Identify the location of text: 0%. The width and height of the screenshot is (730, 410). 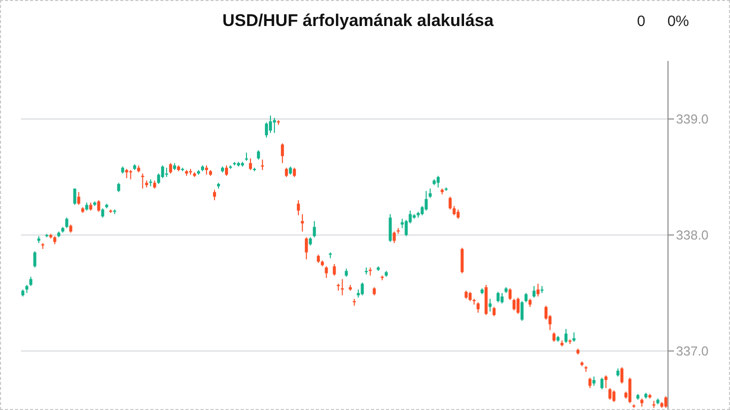
(678, 21).